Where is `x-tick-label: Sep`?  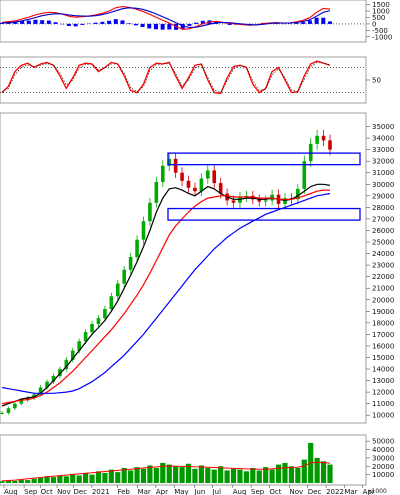
x-tick-label: Sep is located at coordinates (31, 491).